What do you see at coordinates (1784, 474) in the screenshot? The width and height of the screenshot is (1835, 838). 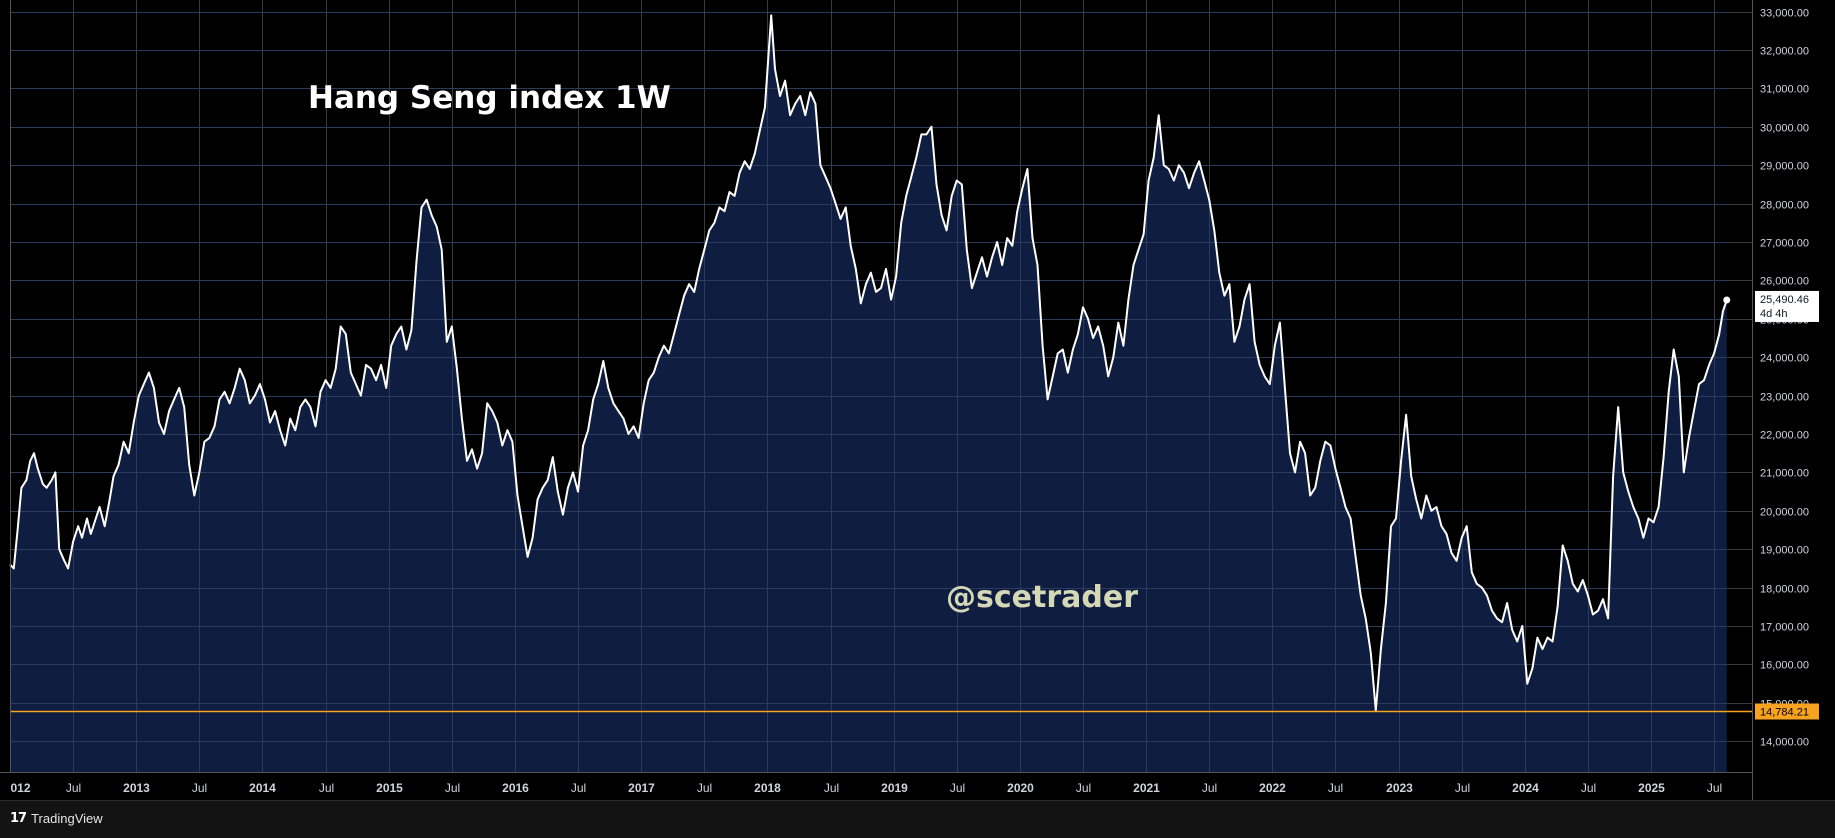 I see `y-tick-label: 21,000.00` at bounding box center [1784, 474].